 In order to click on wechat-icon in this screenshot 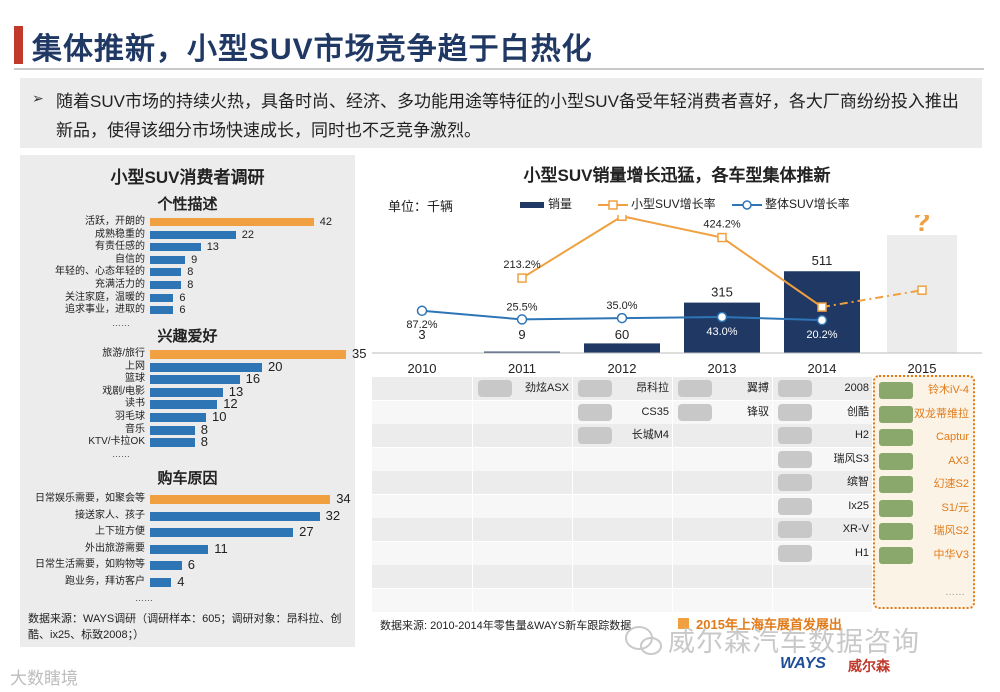, I will do `click(643, 640)`.